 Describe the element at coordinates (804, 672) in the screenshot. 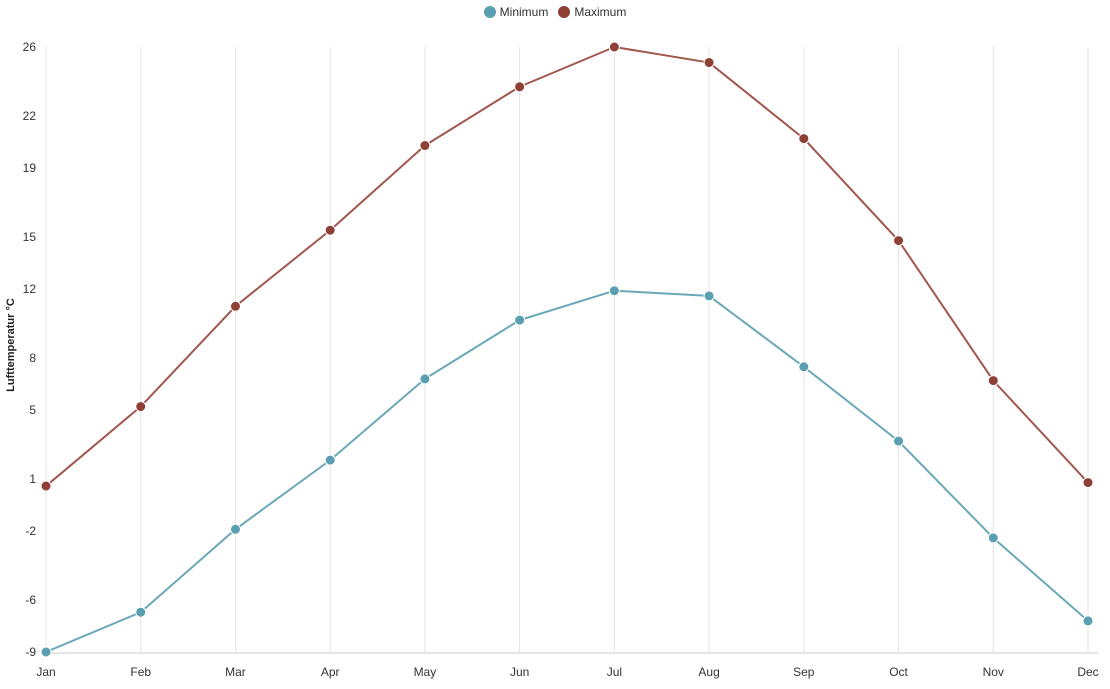

I see `x-tick-label: Sep` at that location.